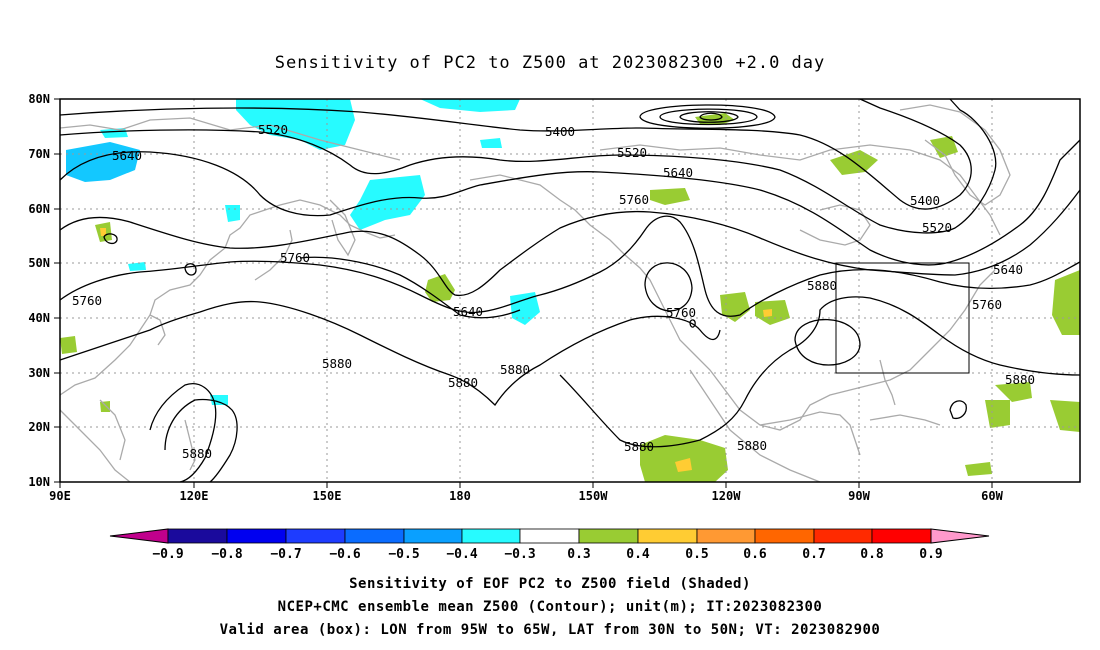 This screenshot has width=1100, height=650. What do you see at coordinates (930, 554) in the screenshot?
I see `colorbar-label: 0.9` at bounding box center [930, 554].